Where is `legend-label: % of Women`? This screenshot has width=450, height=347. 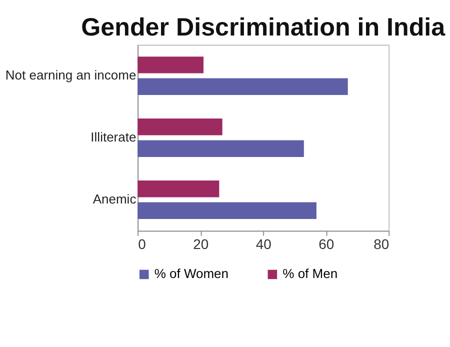 legend-label: % of Women is located at coordinates (191, 274).